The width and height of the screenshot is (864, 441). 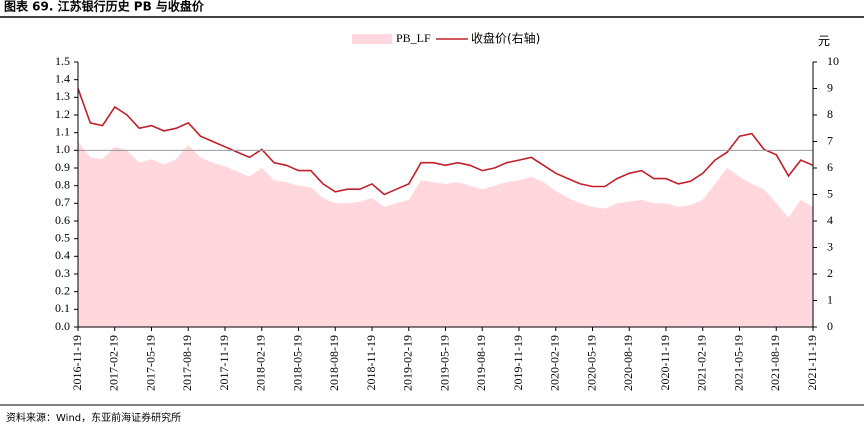 What do you see at coordinates (830, 140) in the screenshot?
I see `y2-tick-label: 7` at bounding box center [830, 140].